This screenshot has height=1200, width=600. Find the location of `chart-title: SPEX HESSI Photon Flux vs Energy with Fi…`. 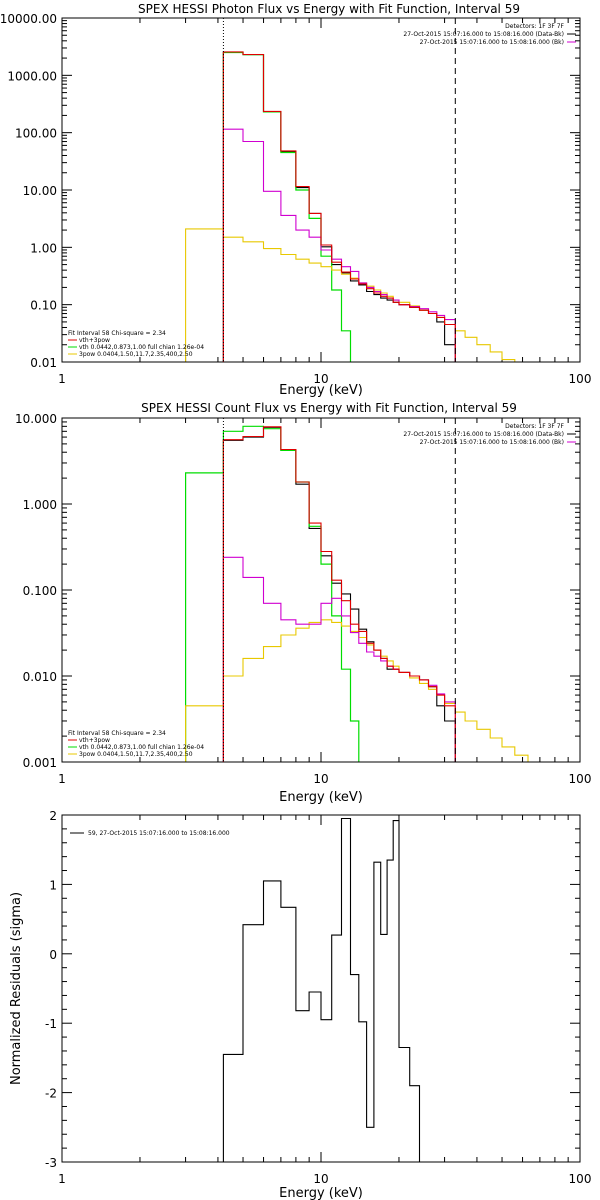

chart-title: SPEX HESSI Photon Flux vs Energy with Fi… is located at coordinates (329, 9).